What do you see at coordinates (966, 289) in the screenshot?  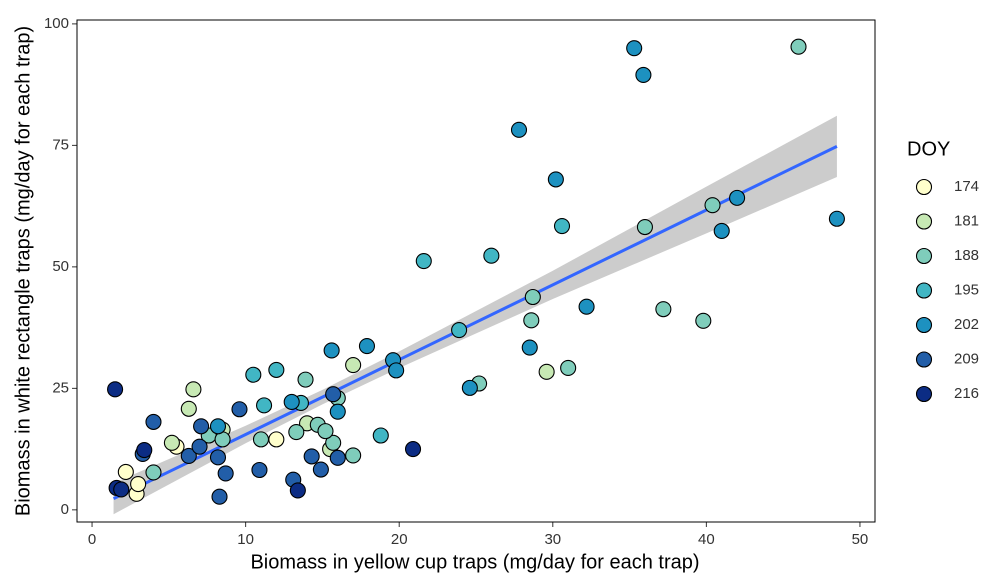 I see `legend-label: 195` at bounding box center [966, 289].